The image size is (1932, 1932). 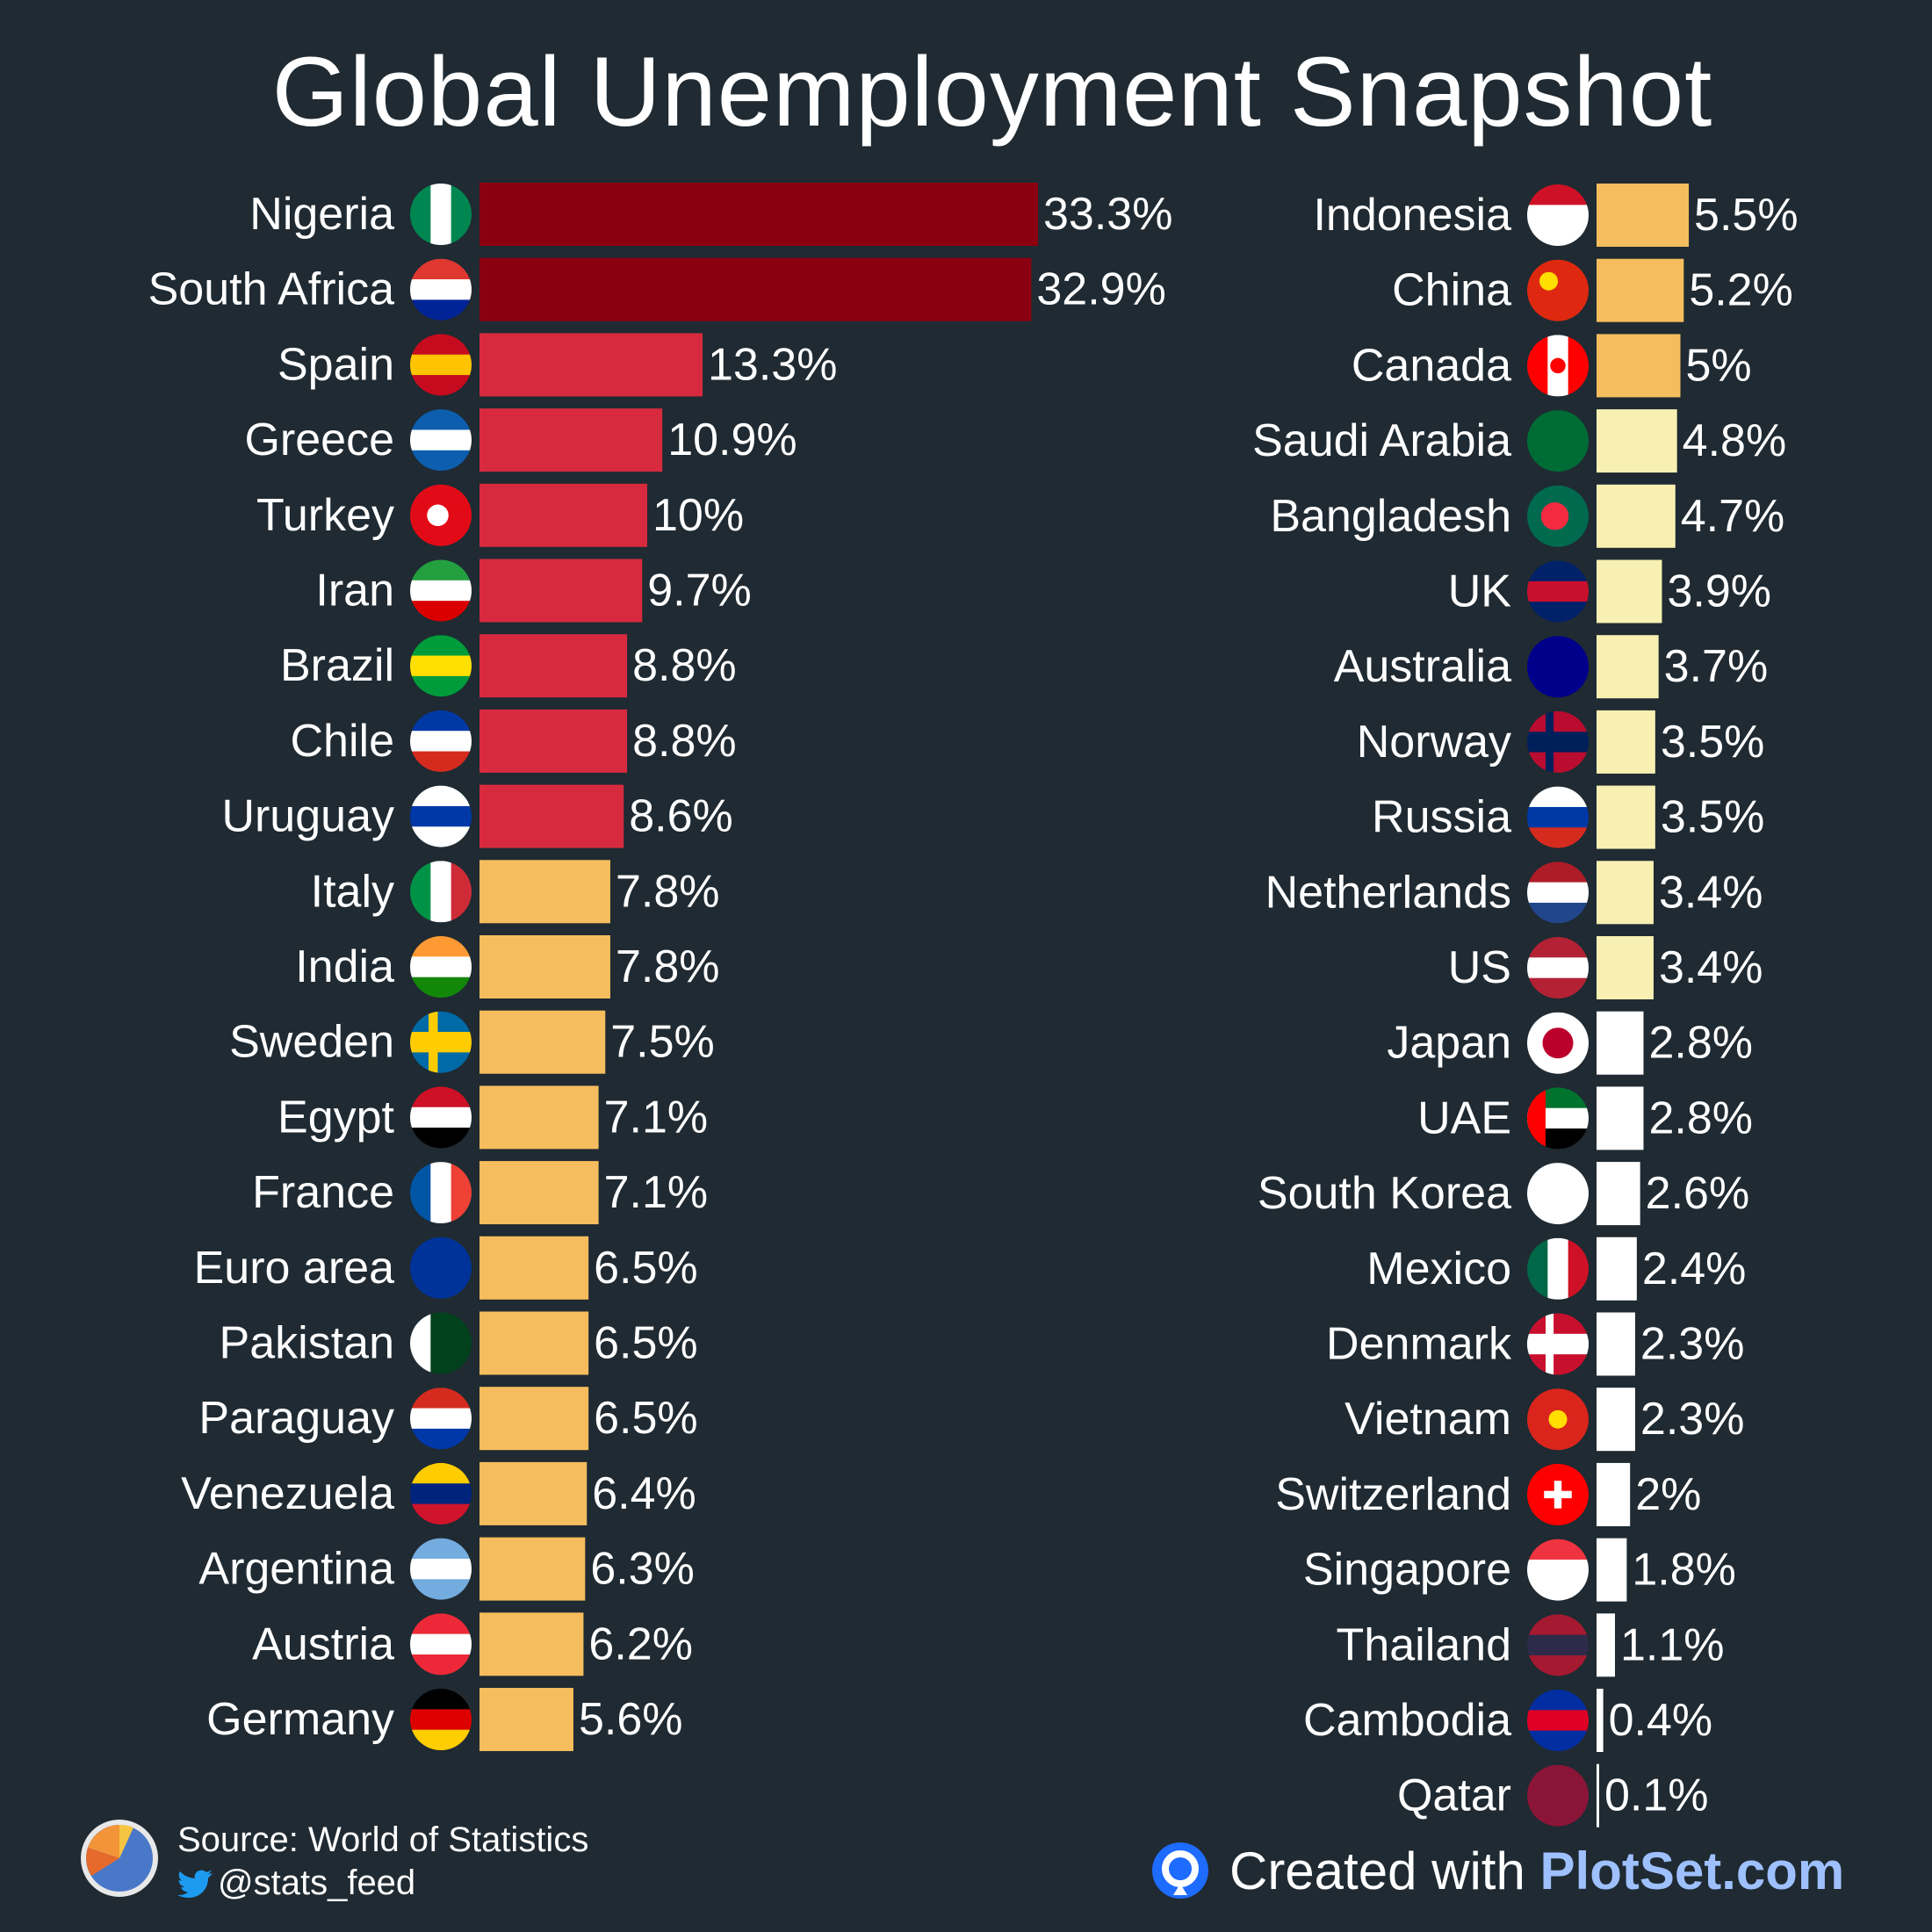 What do you see at coordinates (386, 1862) in the screenshot?
I see `source-block: Source: World of Statistics @stats_feed` at bounding box center [386, 1862].